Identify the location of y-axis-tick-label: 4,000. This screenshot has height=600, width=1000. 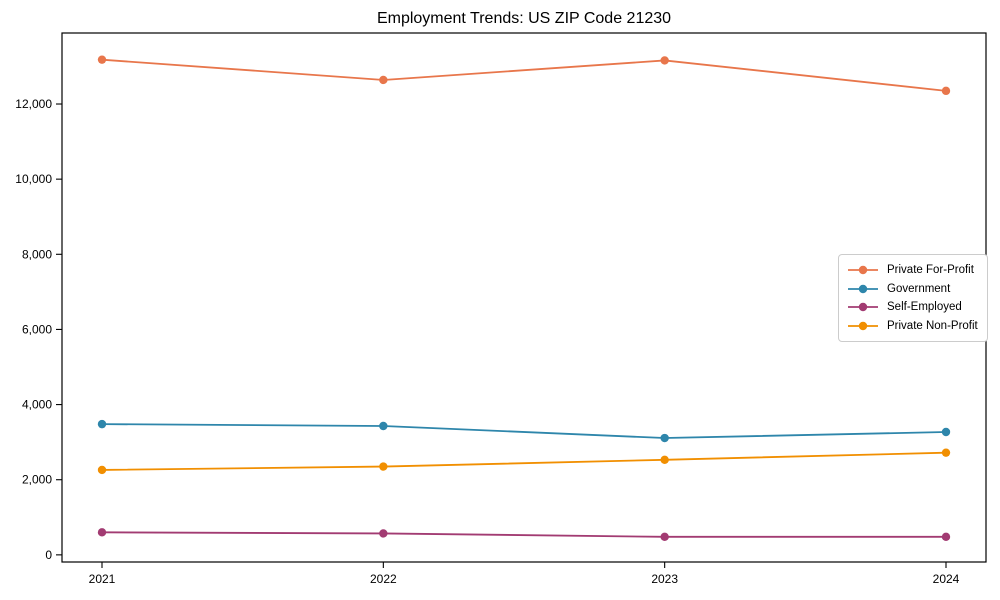
(37, 405).